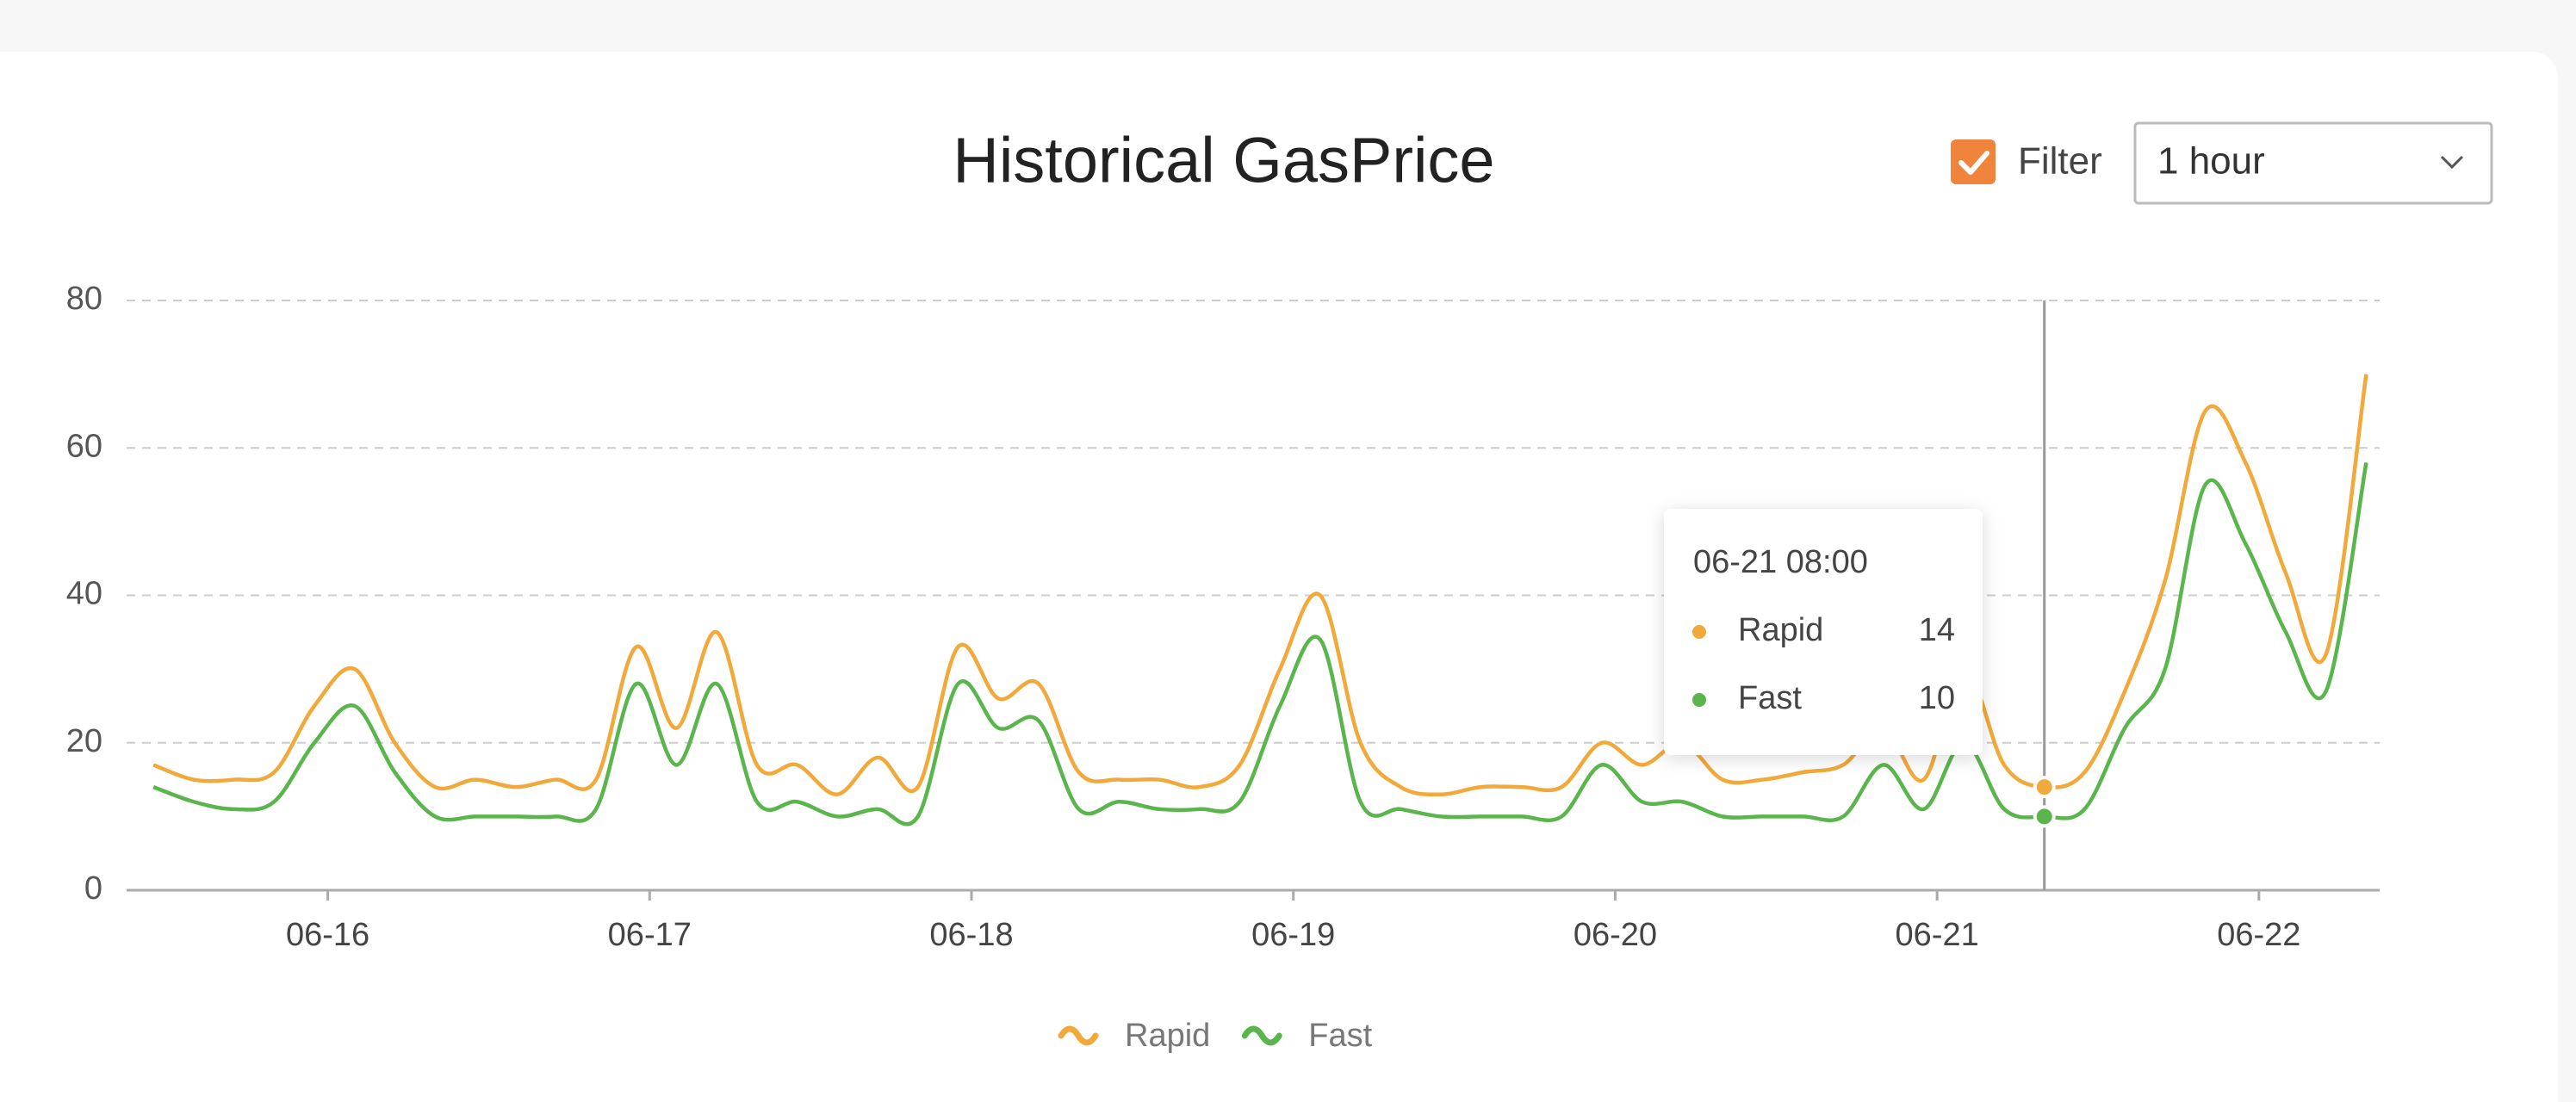 This screenshot has width=2576, height=1102. What do you see at coordinates (650, 935) in the screenshot?
I see `x-tick-label: 06-17` at bounding box center [650, 935].